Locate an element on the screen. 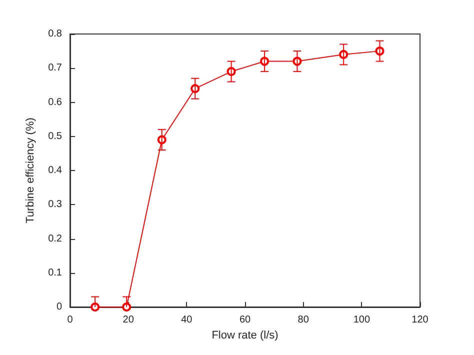  y-axis-title: Turbine efficiency (%) is located at coordinates (30, 171).